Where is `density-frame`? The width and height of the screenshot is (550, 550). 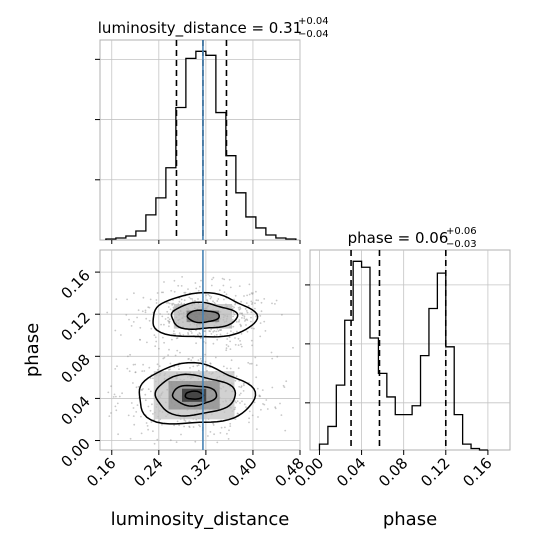
density-frame is located at coordinates (200, 350).